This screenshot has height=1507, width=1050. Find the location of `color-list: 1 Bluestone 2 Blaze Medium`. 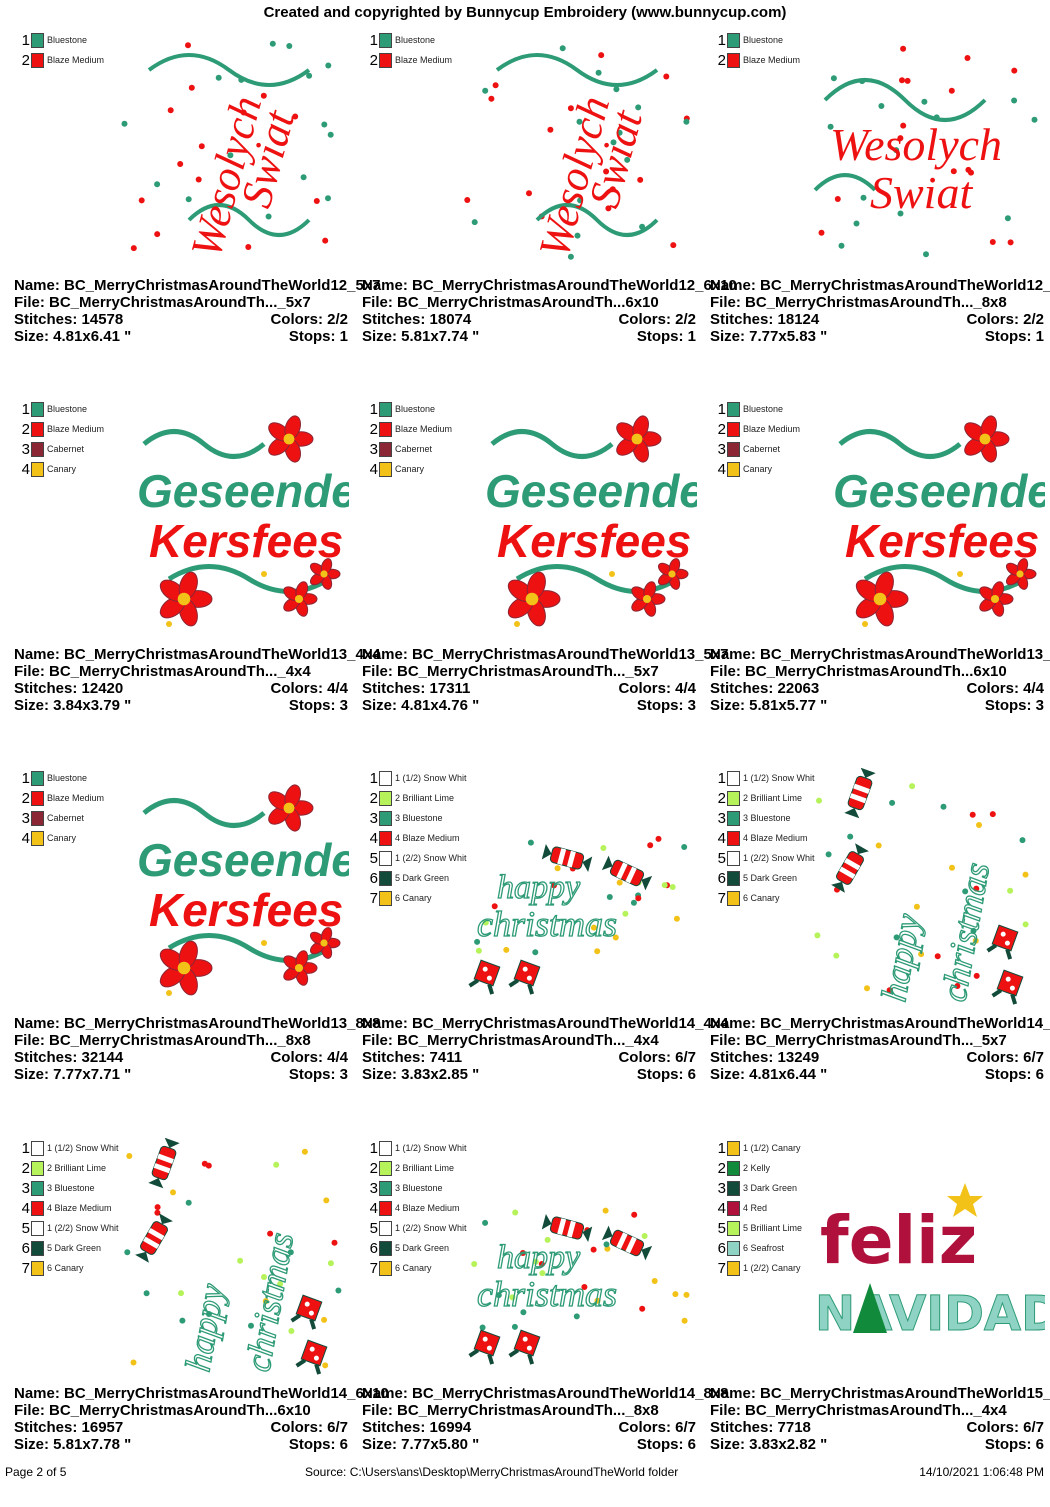

color-list: 1 Bluestone 2 Blaze Medium is located at coordinates (757, 50).